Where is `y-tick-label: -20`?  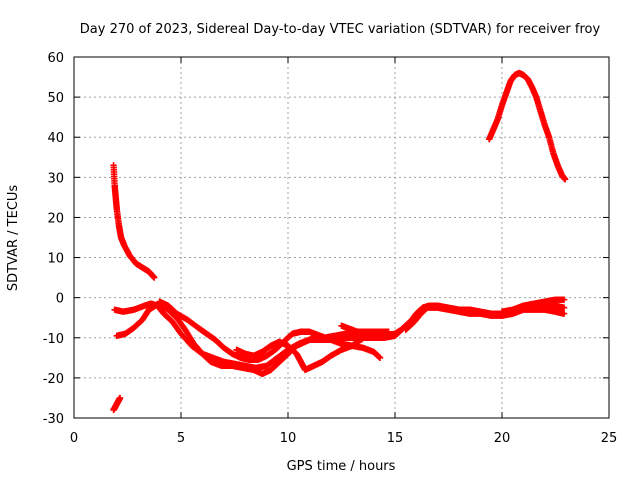 y-tick-label: -20 is located at coordinates (53, 379).